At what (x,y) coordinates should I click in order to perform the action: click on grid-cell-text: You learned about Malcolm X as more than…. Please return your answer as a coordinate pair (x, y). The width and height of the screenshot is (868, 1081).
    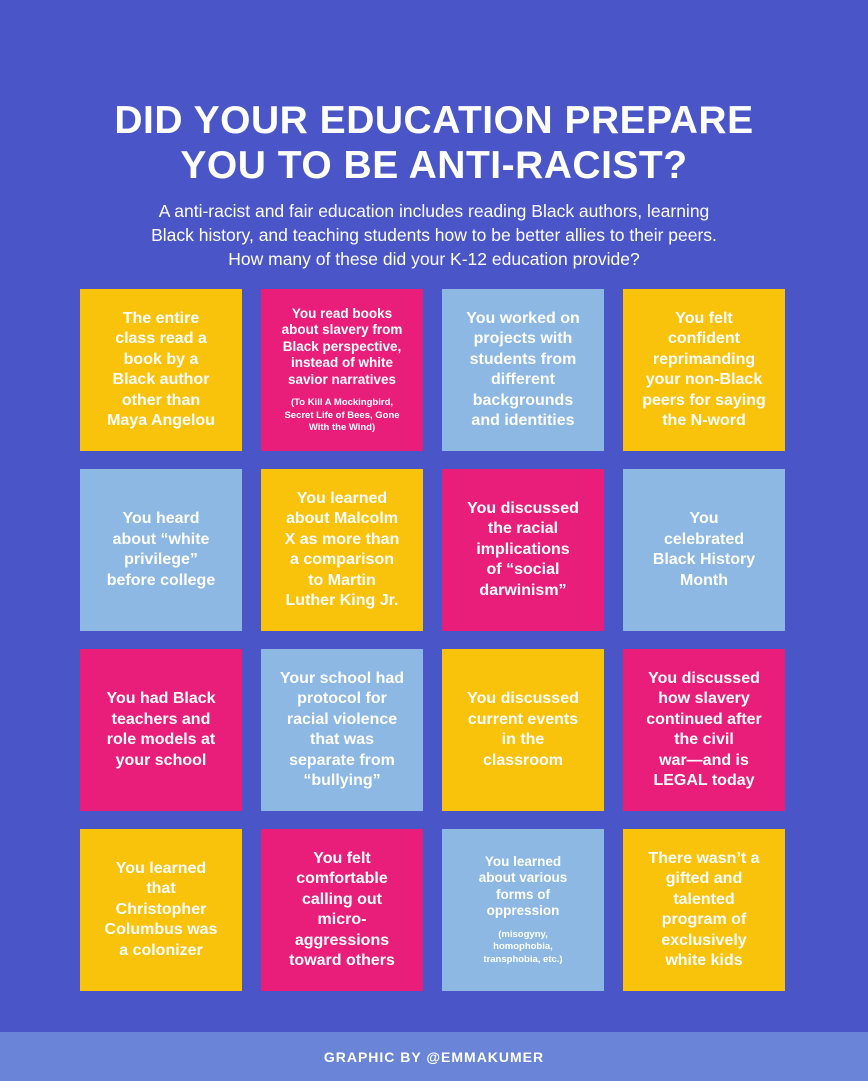
    Looking at the image, I should click on (342, 549).